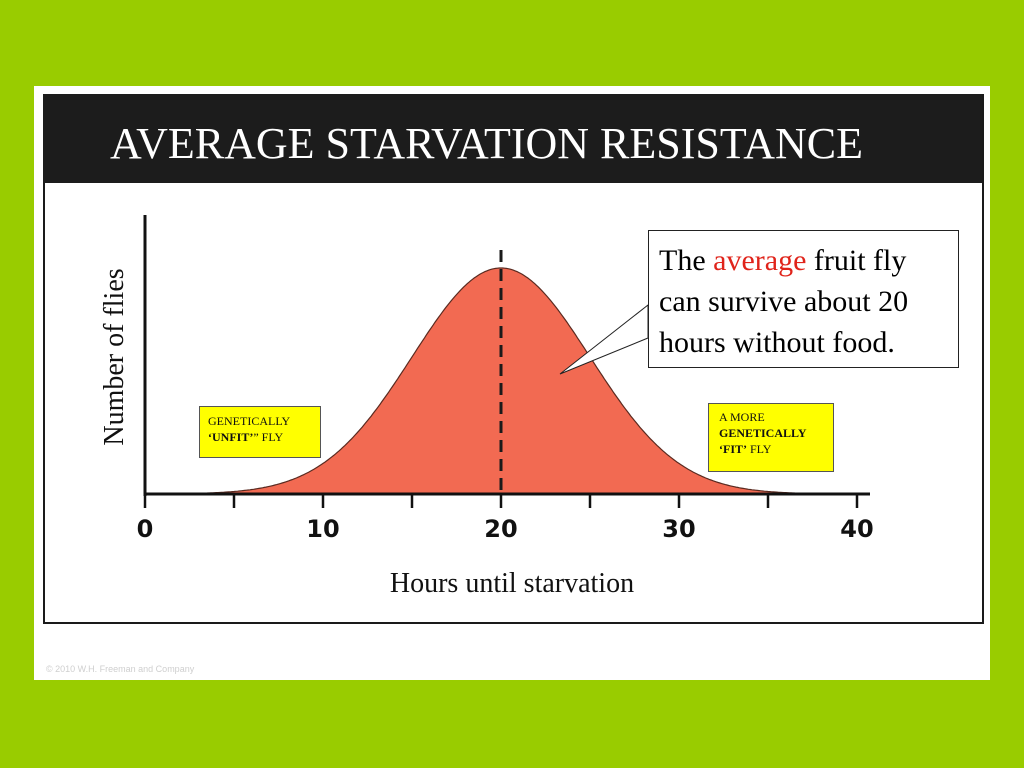 The image size is (1024, 768). What do you see at coordinates (145, 529) in the screenshot?
I see `x-tick-label: 0` at bounding box center [145, 529].